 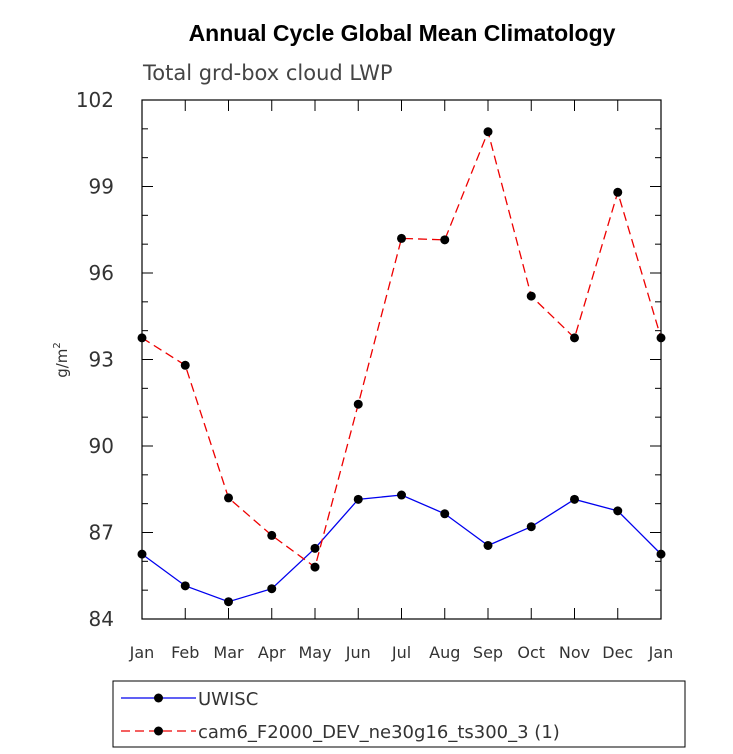 What do you see at coordinates (62, 363) in the screenshot?
I see `y-axis-label-text: g/m` at bounding box center [62, 363].